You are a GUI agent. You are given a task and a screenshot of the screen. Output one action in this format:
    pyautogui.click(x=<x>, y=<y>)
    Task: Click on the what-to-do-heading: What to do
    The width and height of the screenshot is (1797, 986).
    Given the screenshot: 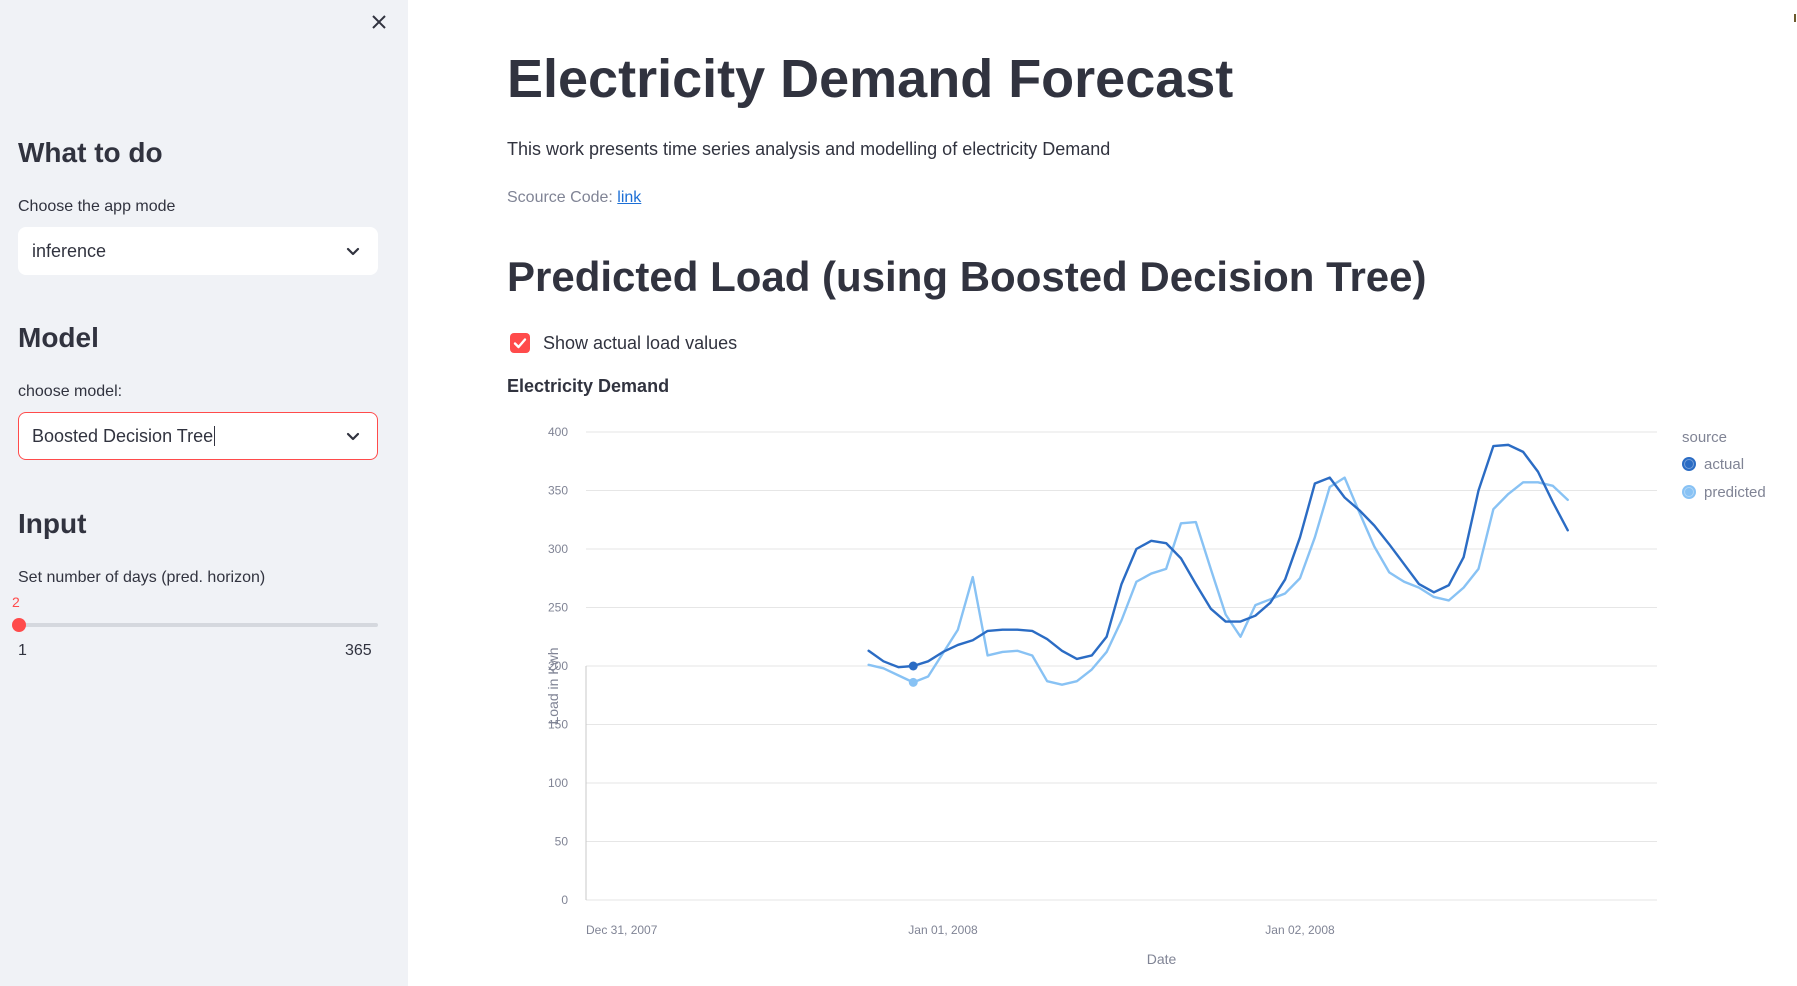 What is the action you would take?
    pyautogui.click(x=90, y=152)
    